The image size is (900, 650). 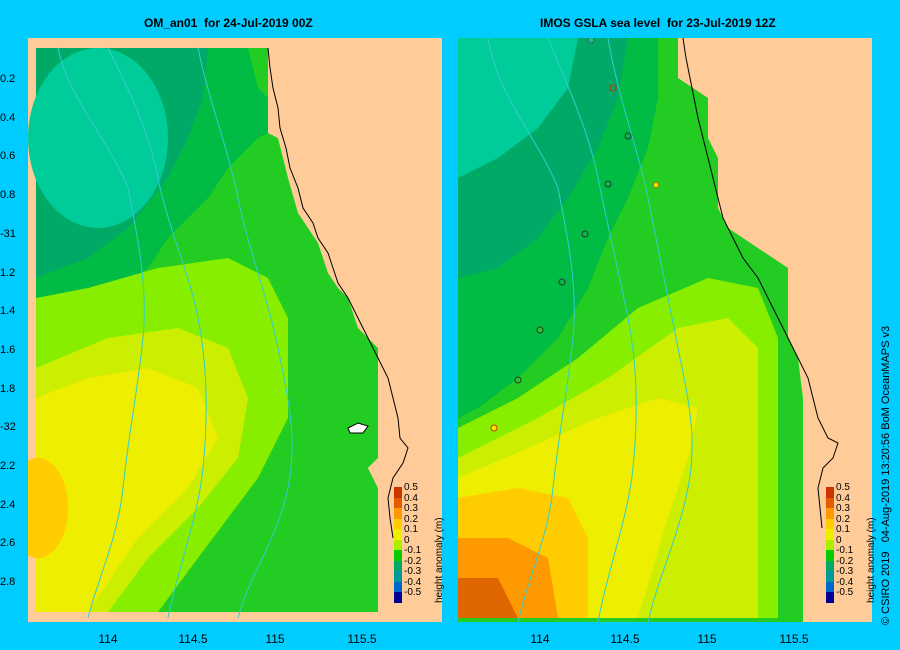 What do you see at coordinates (8, 543) in the screenshot?
I see `y-tick-label: 2.6` at bounding box center [8, 543].